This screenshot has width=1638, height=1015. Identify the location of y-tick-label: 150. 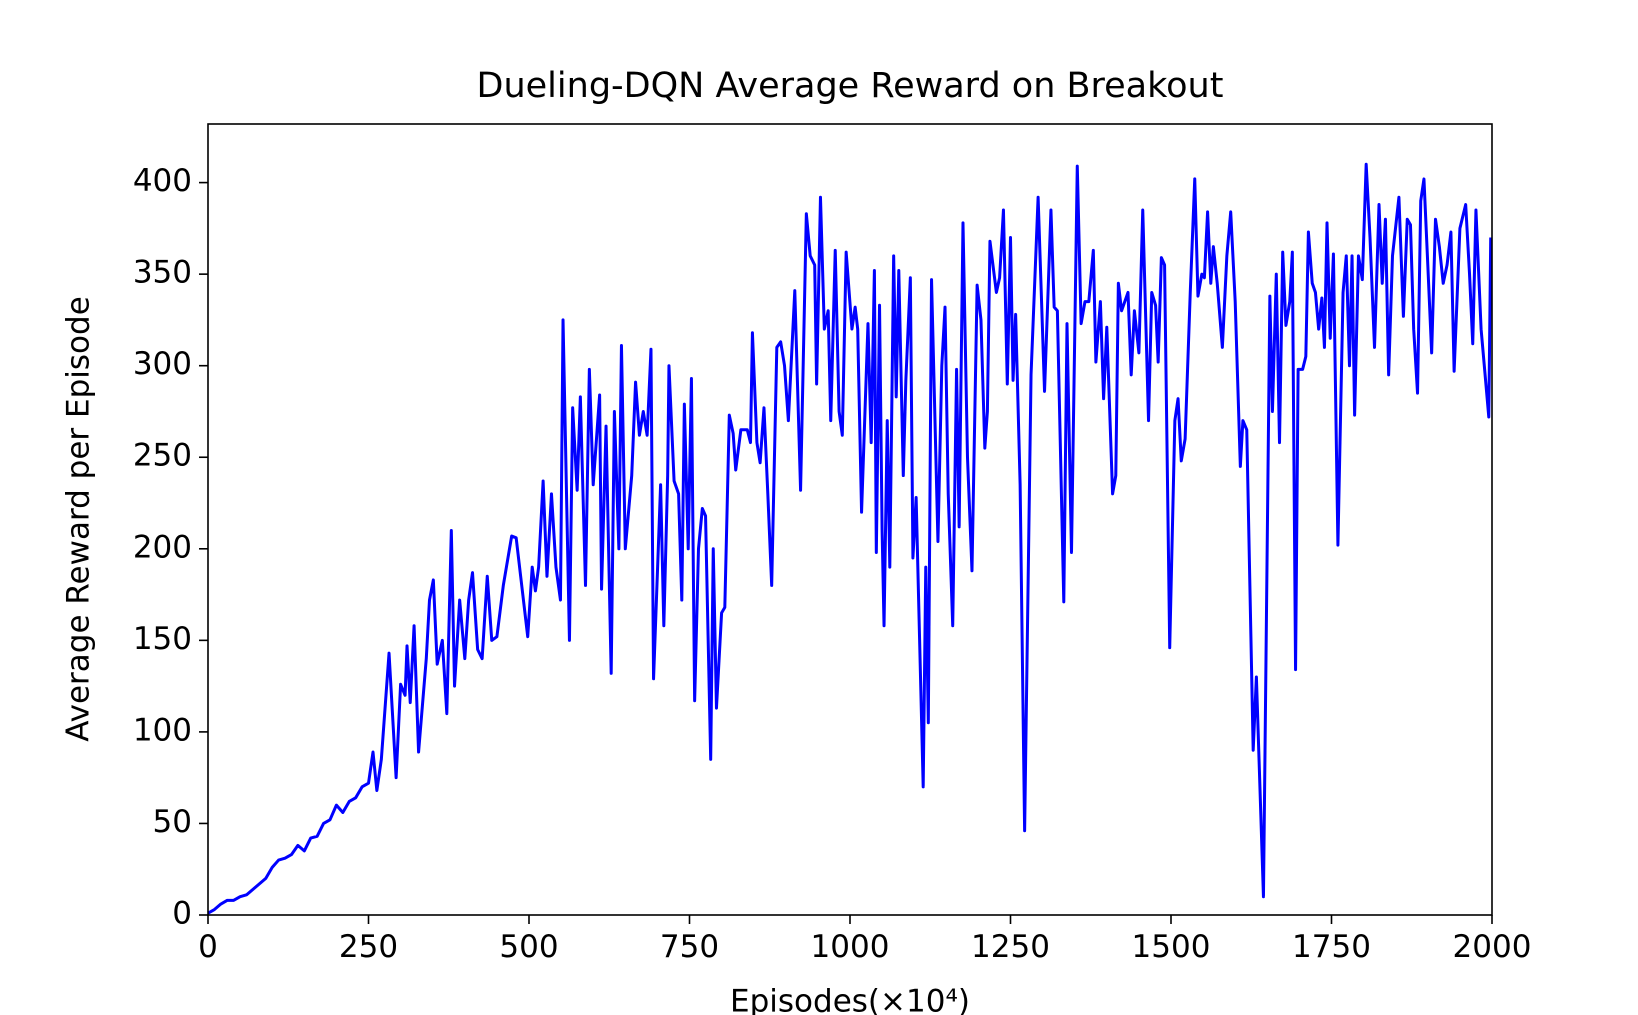
(162, 639).